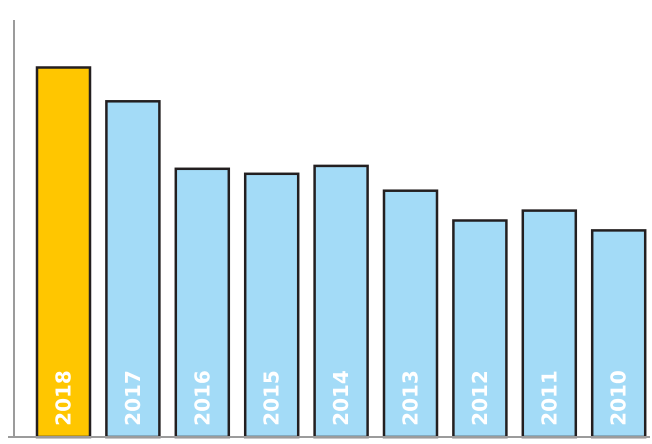 This screenshot has height=444, width=652. What do you see at coordinates (549, 324) in the screenshot?
I see `bar-2011` at bounding box center [549, 324].